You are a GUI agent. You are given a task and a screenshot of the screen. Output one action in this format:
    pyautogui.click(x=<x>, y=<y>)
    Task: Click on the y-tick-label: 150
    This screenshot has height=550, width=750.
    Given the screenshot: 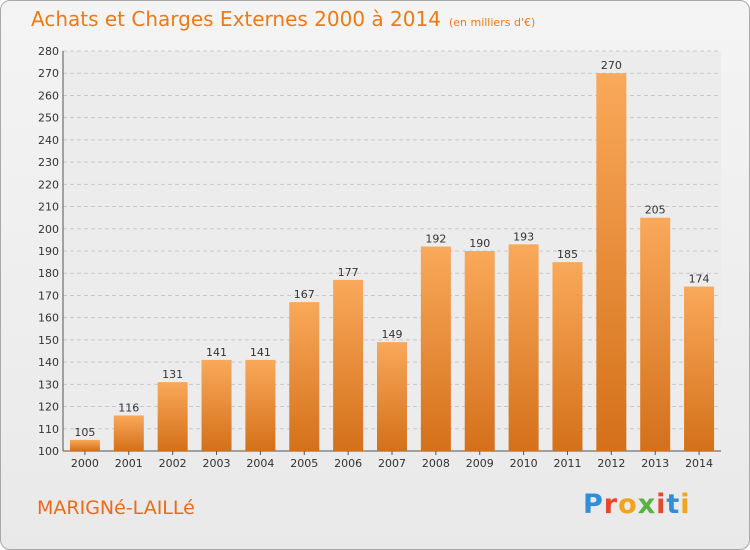 What is the action you would take?
    pyautogui.click(x=48, y=340)
    